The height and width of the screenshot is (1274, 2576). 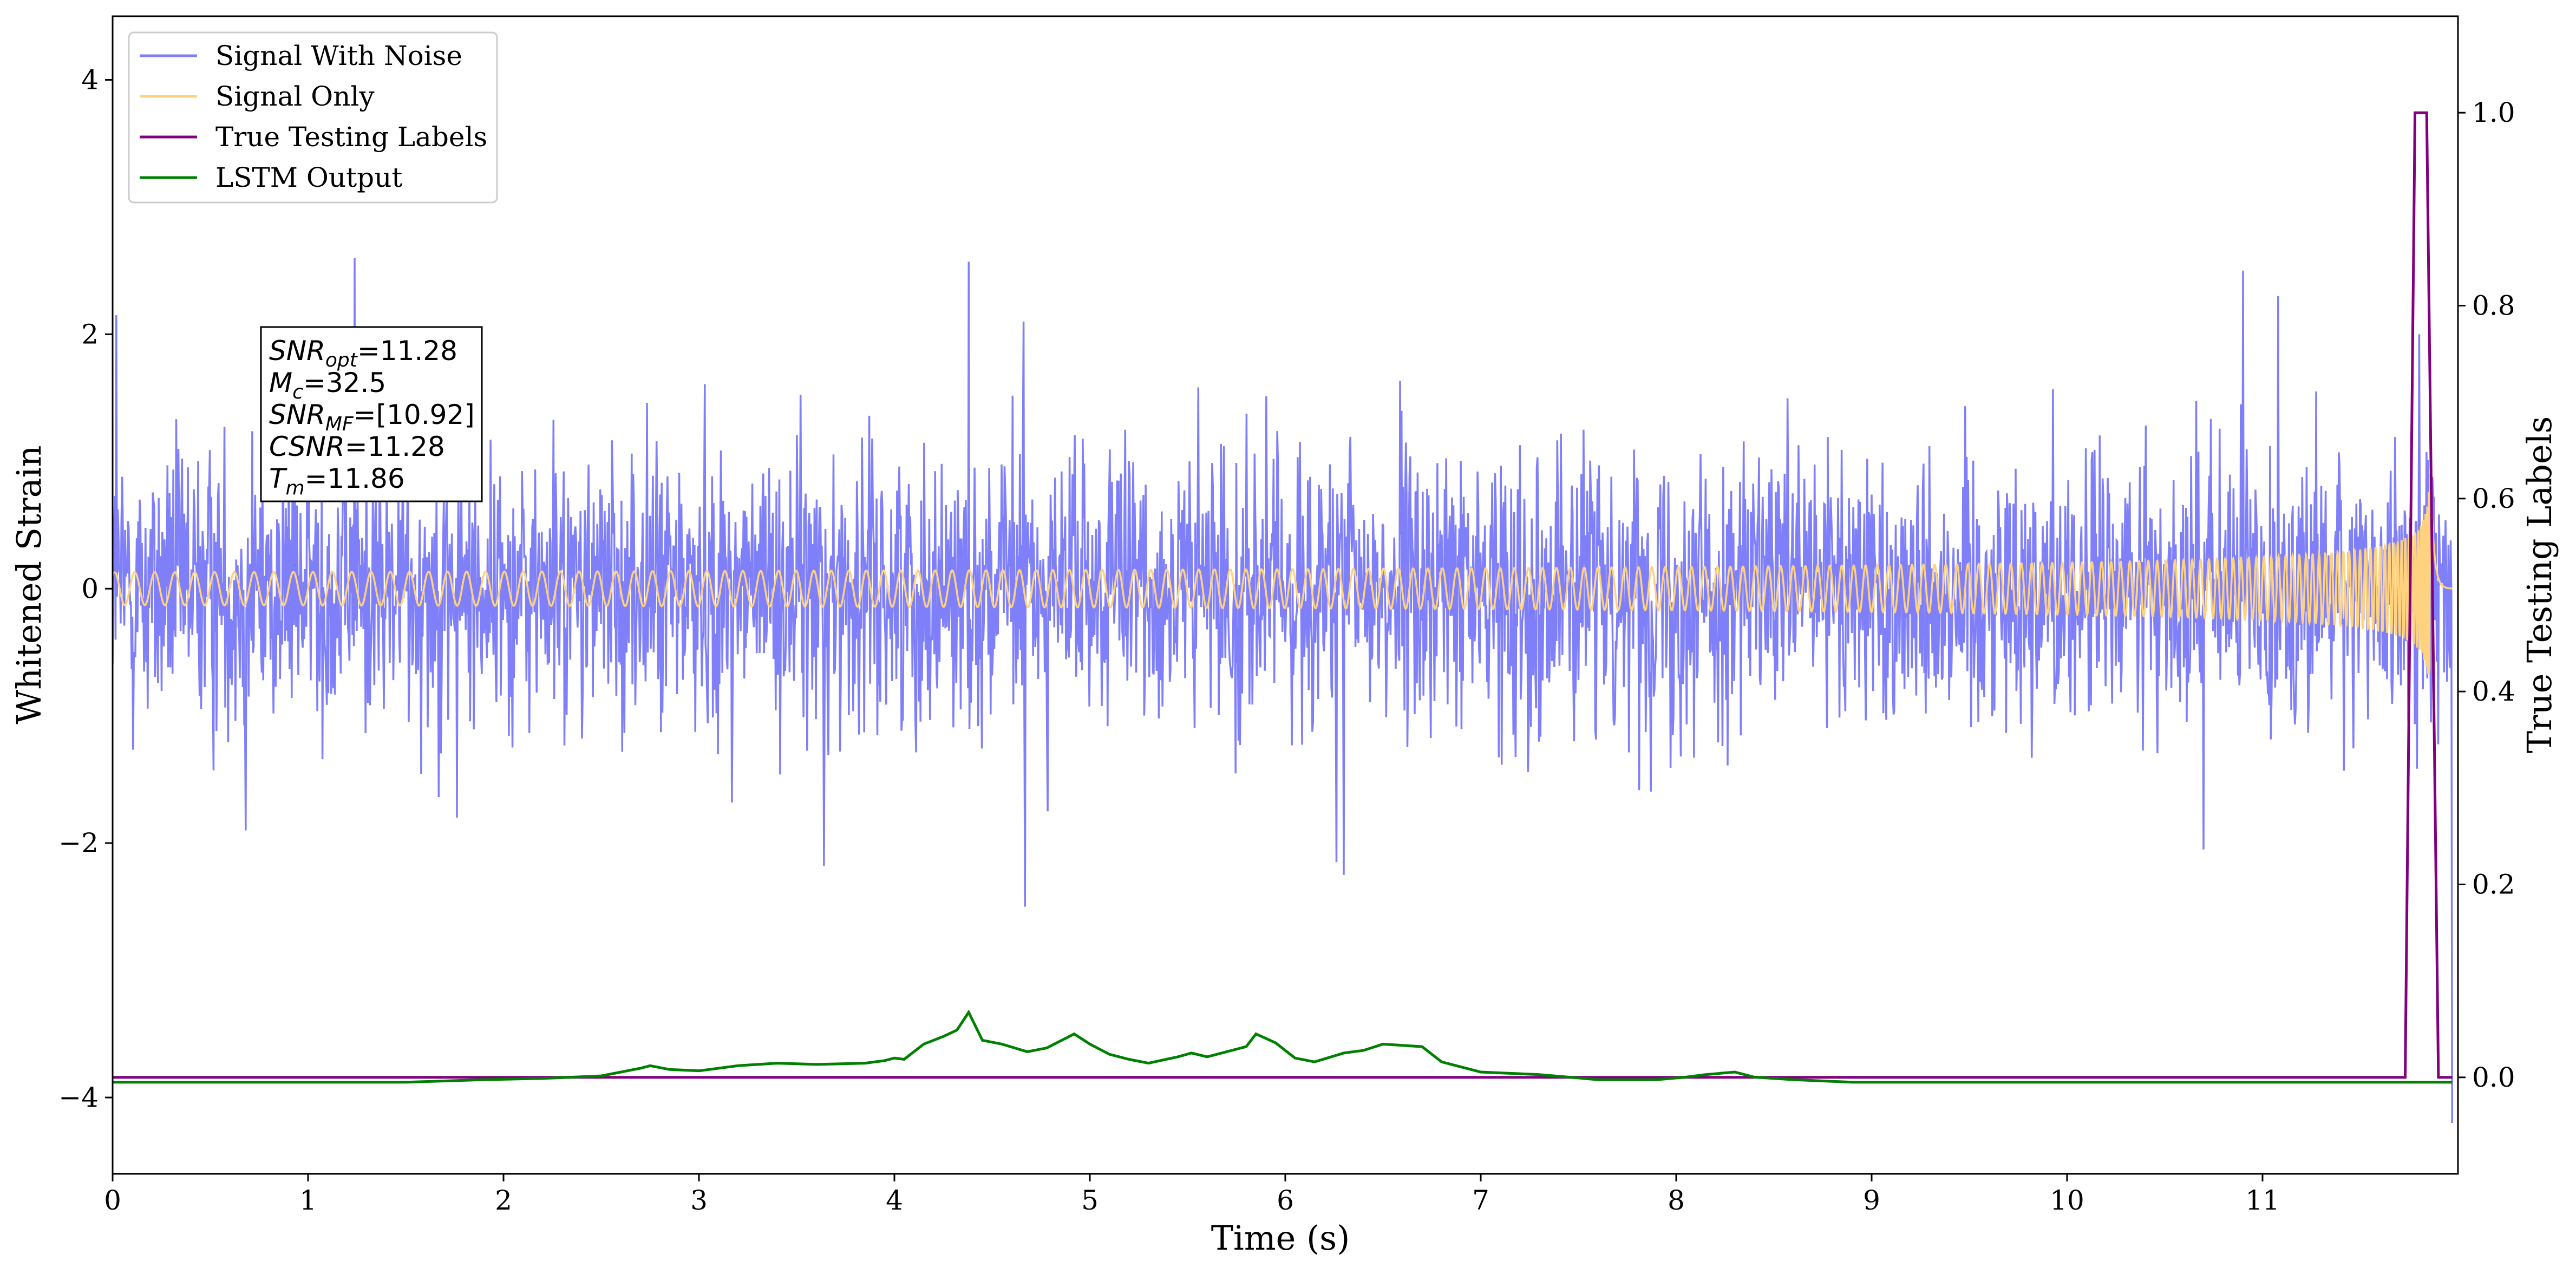 What do you see at coordinates (1481, 1200) in the screenshot?
I see `x-tick-label: 7` at bounding box center [1481, 1200].